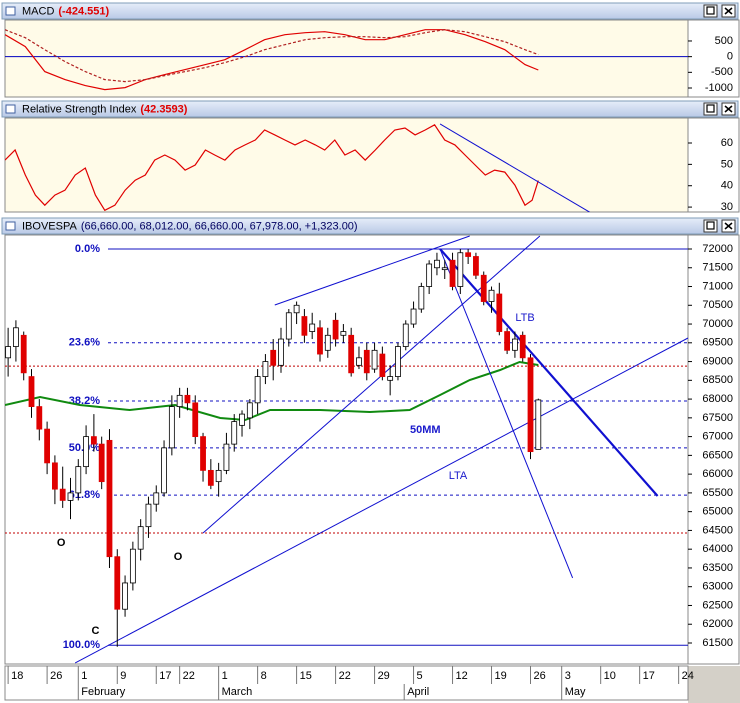 The height and width of the screenshot is (703, 740). I want to click on date-axis, so click(346, 683).